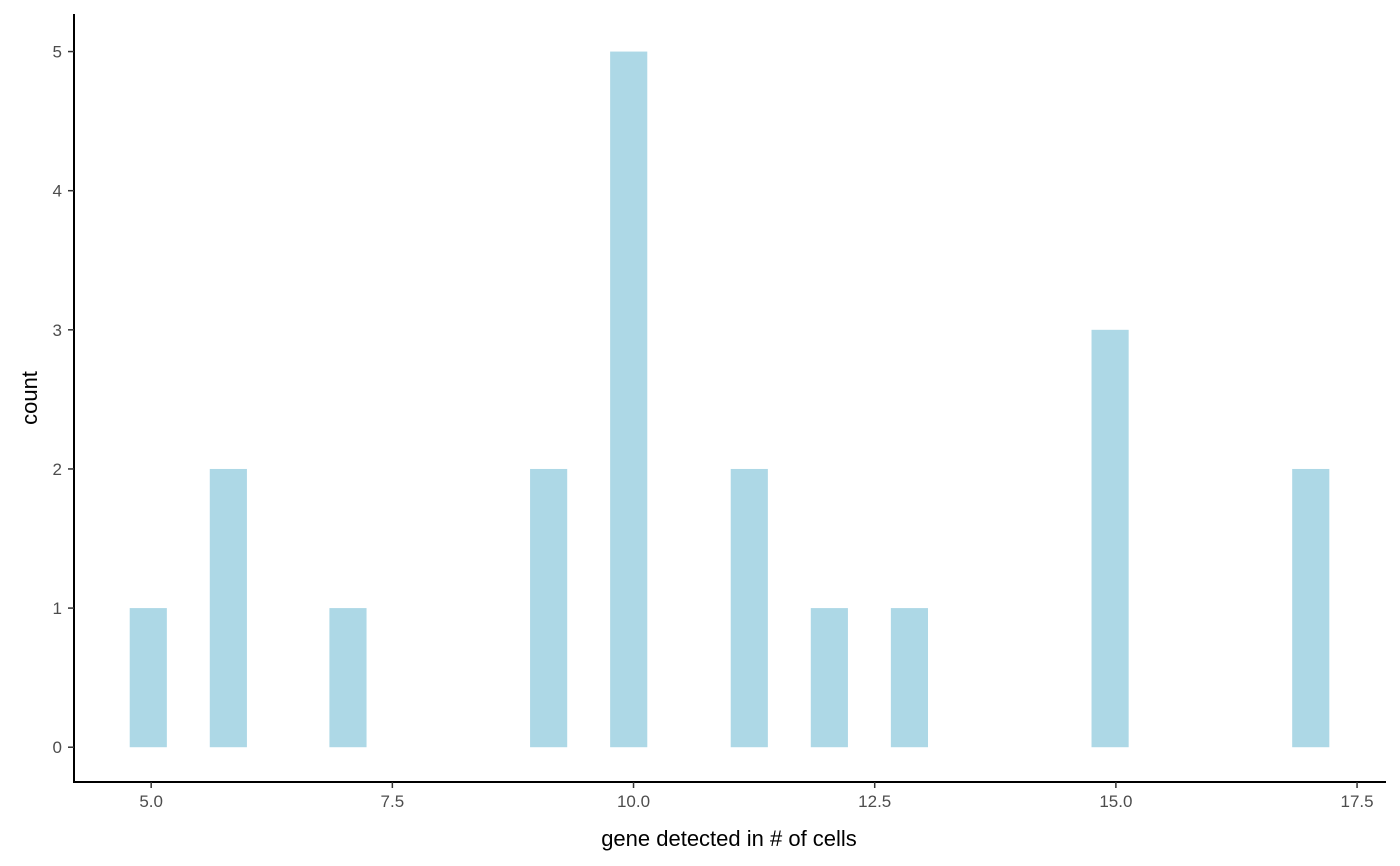 The height and width of the screenshot is (866, 1400). Describe the element at coordinates (29, 398) in the screenshot. I see `y-axis-title: count` at that location.